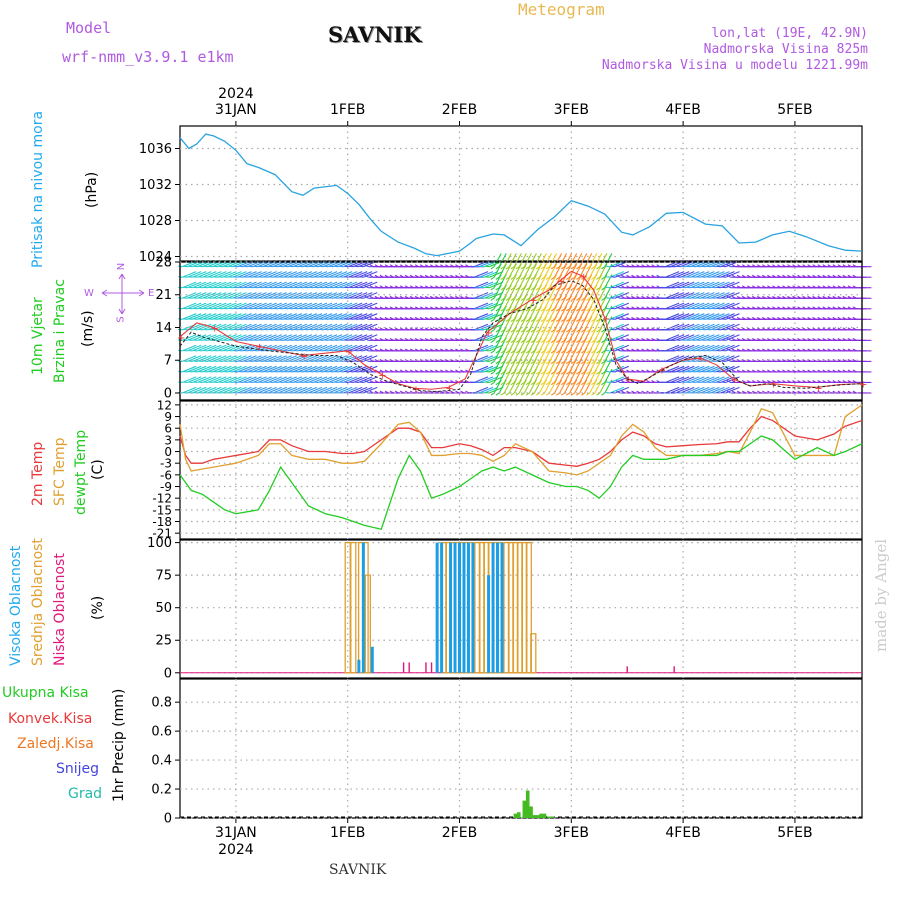 The height and width of the screenshot is (900, 900). What do you see at coordinates (155, 257) in the screenshot?
I see `y-tick-label: 1024` at bounding box center [155, 257].